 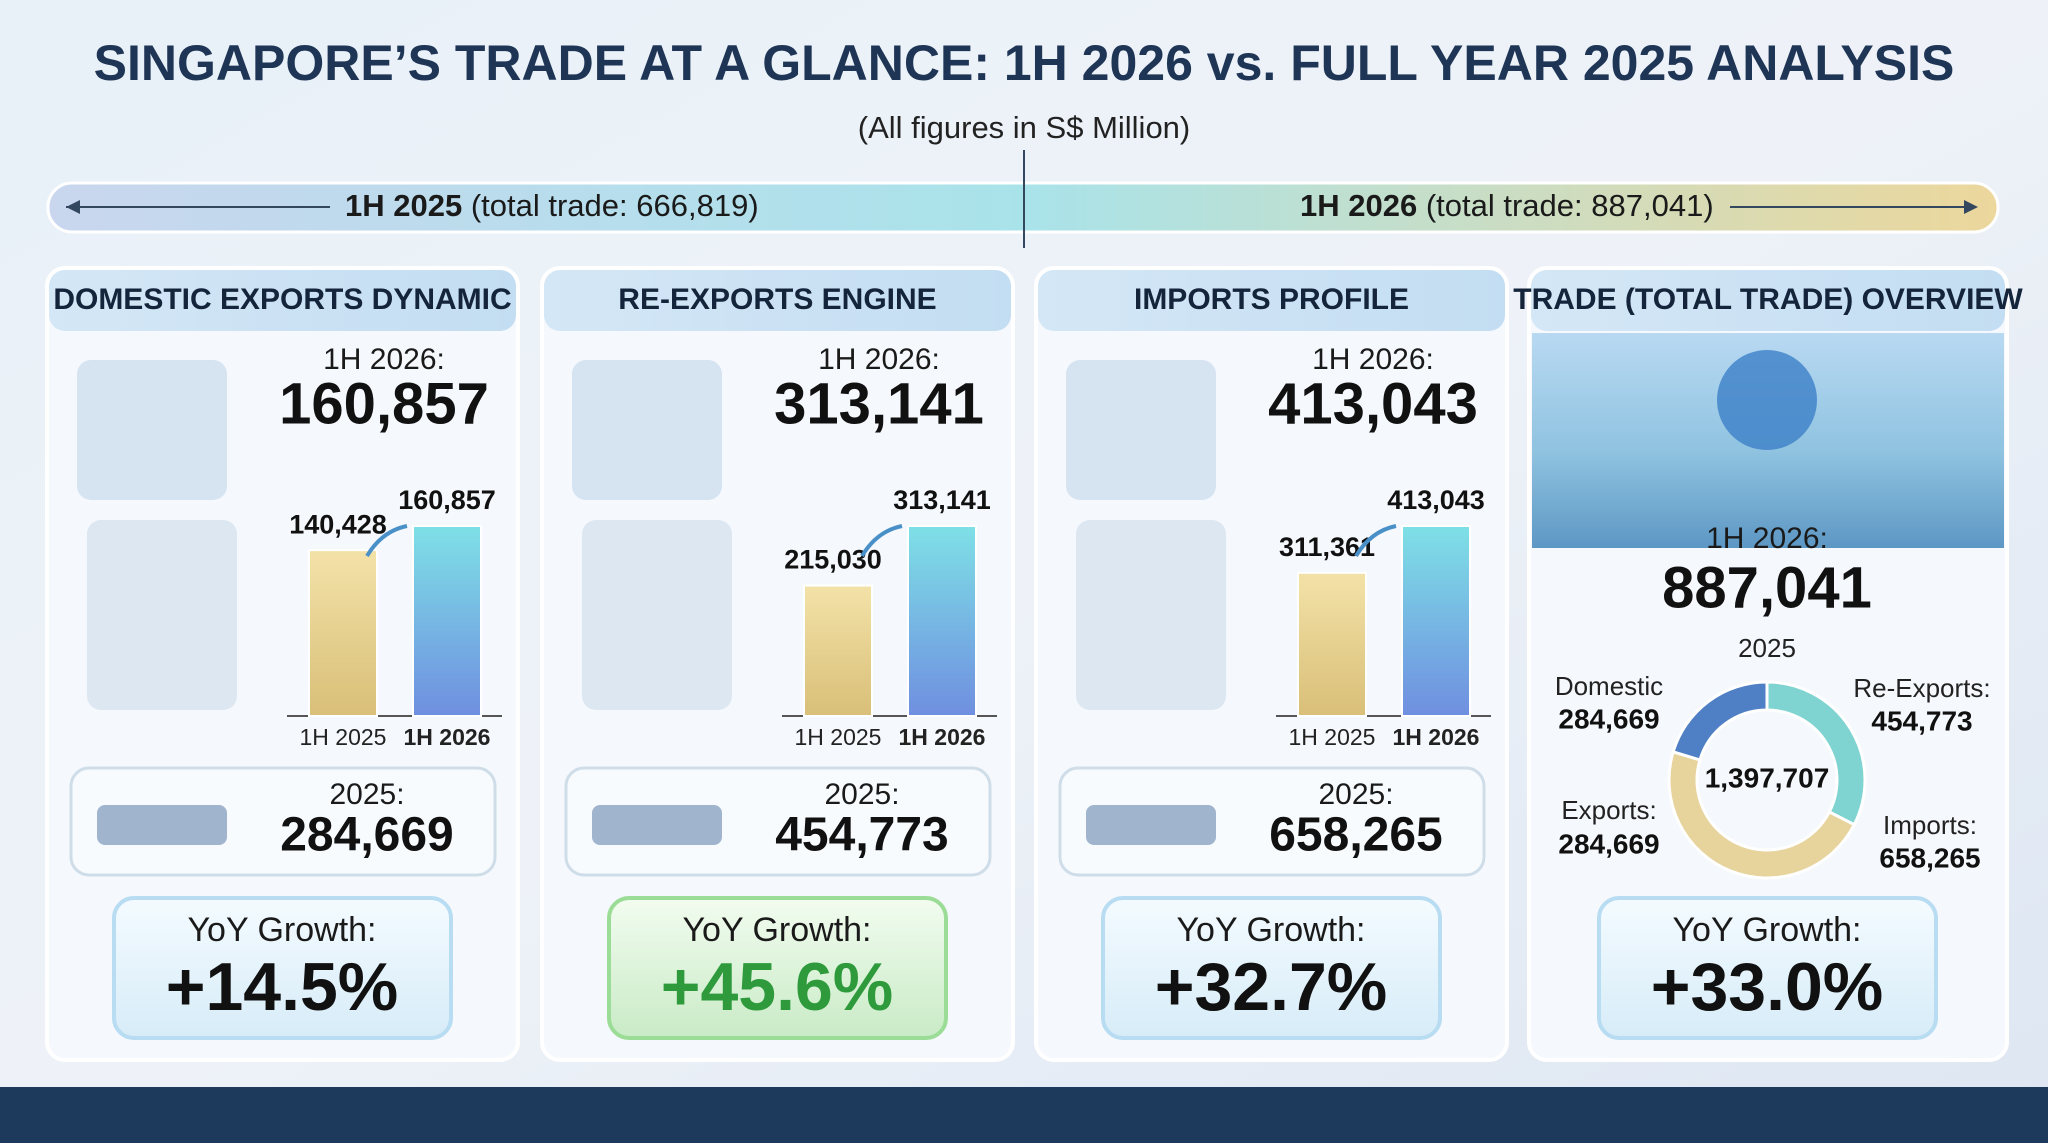 I want to click on period-note: (total trade: 887,041), so click(x=1570, y=205).